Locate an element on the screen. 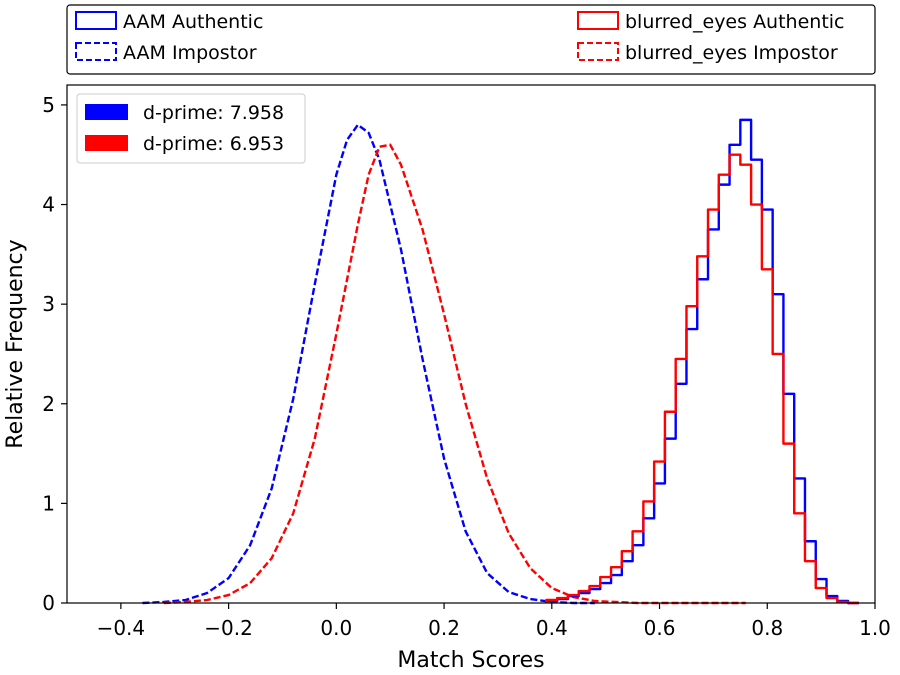 The image size is (900, 675). legend-label-aam-authentic: AAM Authentic is located at coordinates (193, 22).